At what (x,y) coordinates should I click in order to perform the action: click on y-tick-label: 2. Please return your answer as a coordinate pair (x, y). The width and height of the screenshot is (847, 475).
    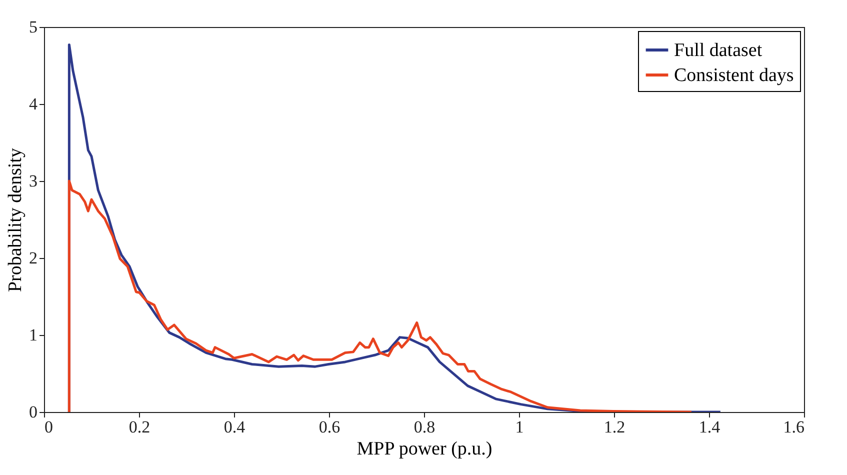
    Looking at the image, I should click on (33, 258).